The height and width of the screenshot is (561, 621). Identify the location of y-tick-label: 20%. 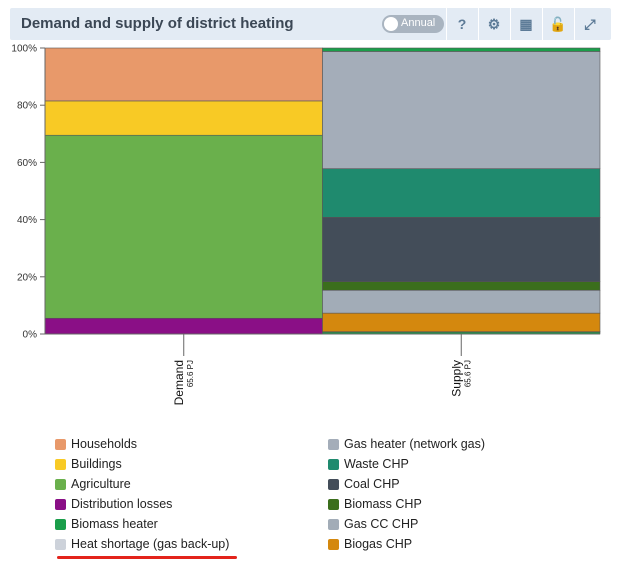
(27, 277).